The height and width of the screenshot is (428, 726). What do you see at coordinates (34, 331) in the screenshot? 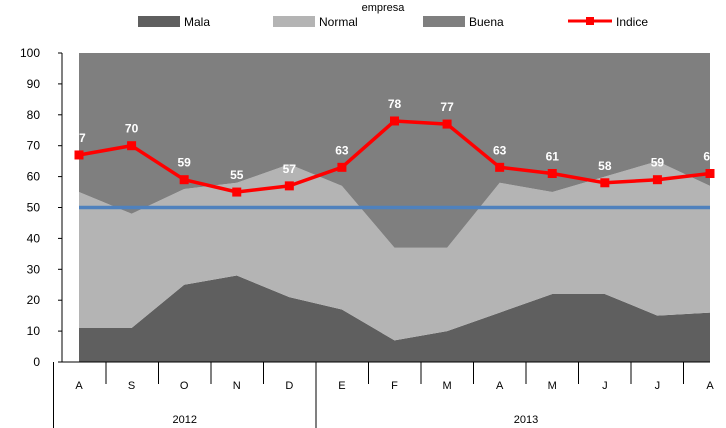
I see `y-tick-label: 10` at bounding box center [34, 331].